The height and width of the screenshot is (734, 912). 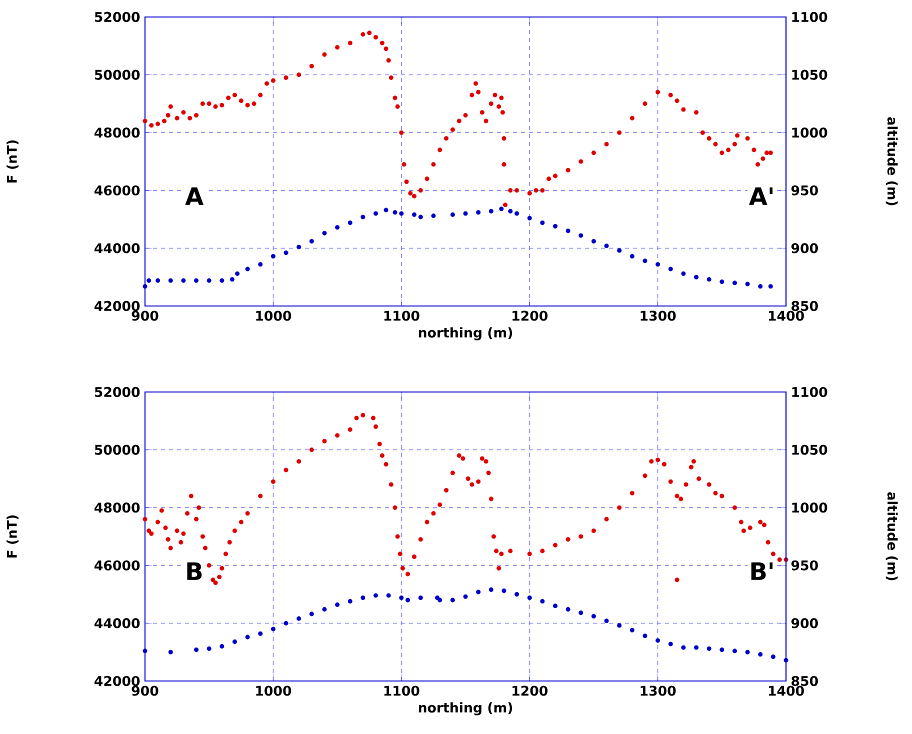 What do you see at coordinates (892, 161) in the screenshot?
I see `y2-axis-title: altitude (m)` at bounding box center [892, 161].